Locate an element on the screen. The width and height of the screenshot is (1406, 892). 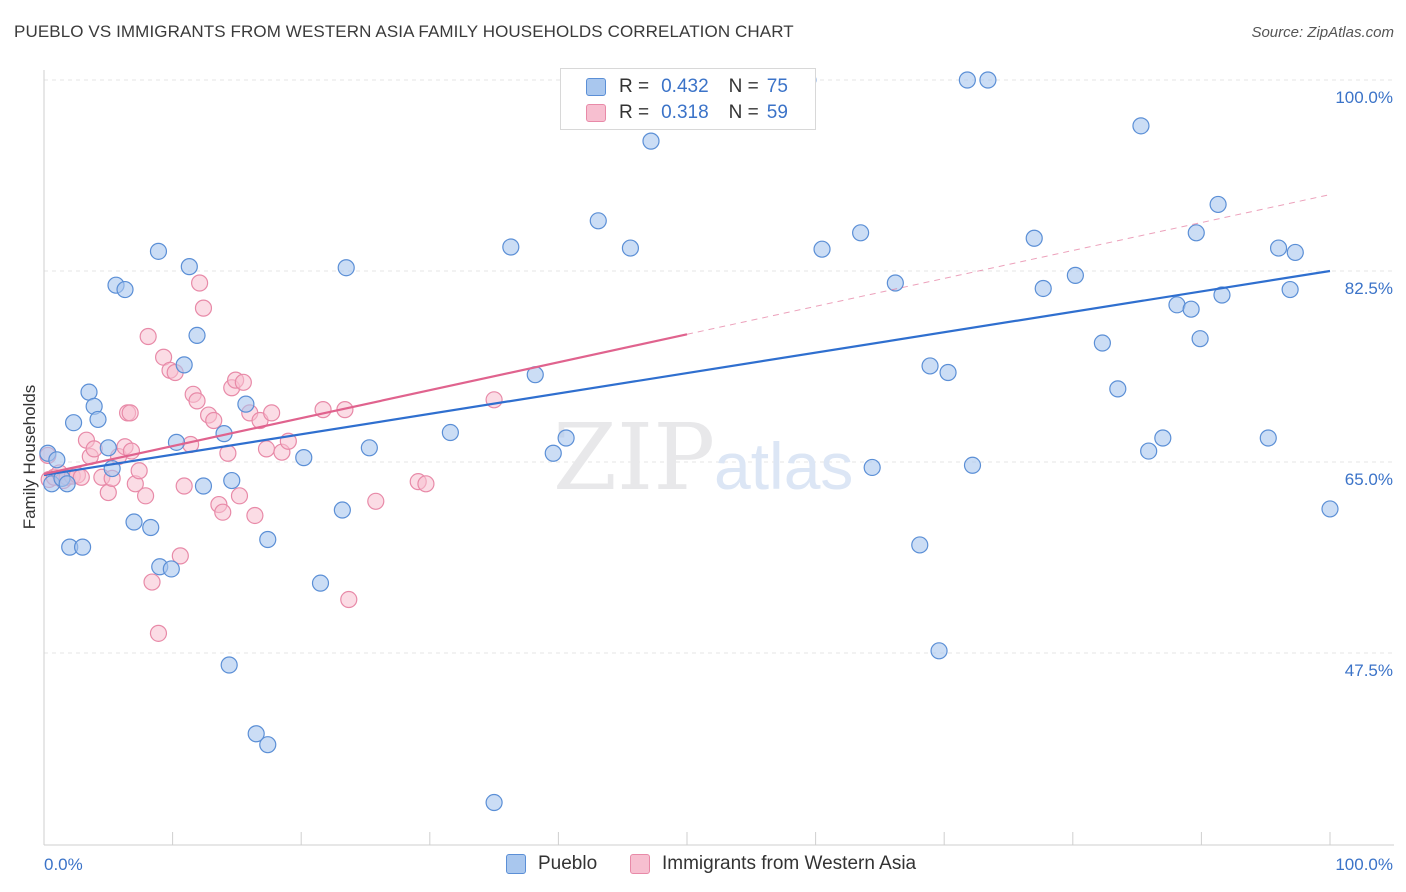
immigrants-swatch-icon is located at coordinates (596, 113).